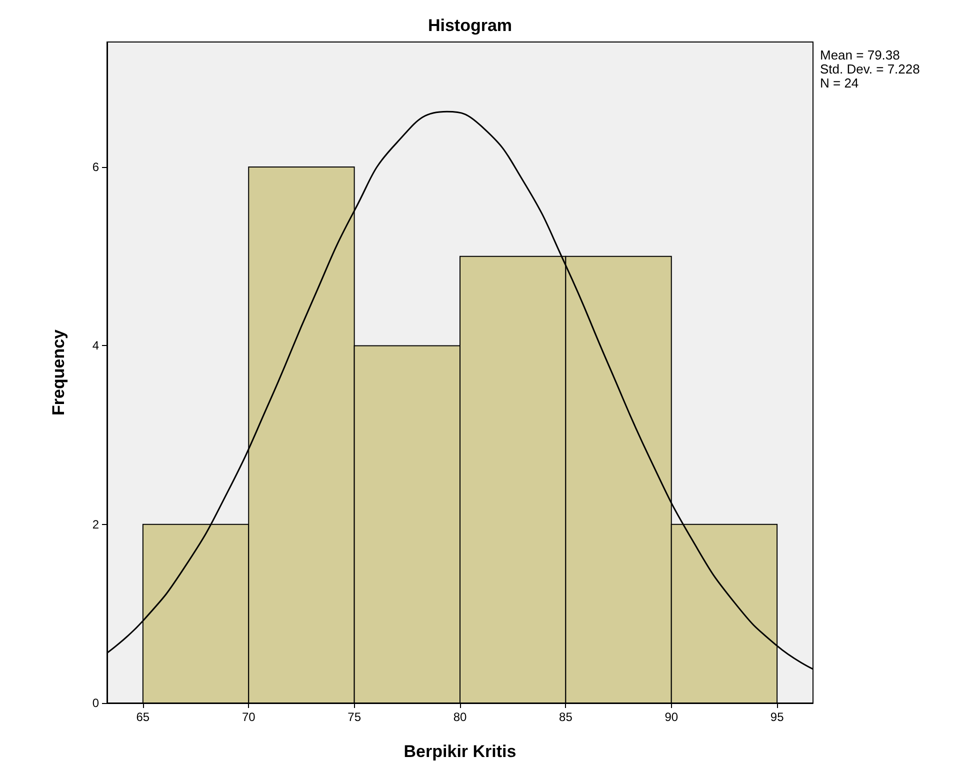 The height and width of the screenshot is (781, 971). I want to click on x-axis-title: Berpikir Kritis, so click(460, 751).